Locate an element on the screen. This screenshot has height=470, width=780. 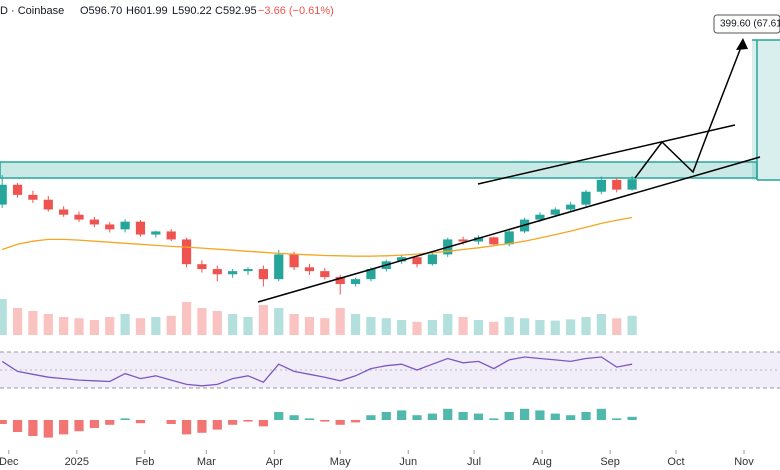
moving-average-line is located at coordinates (317, 236).